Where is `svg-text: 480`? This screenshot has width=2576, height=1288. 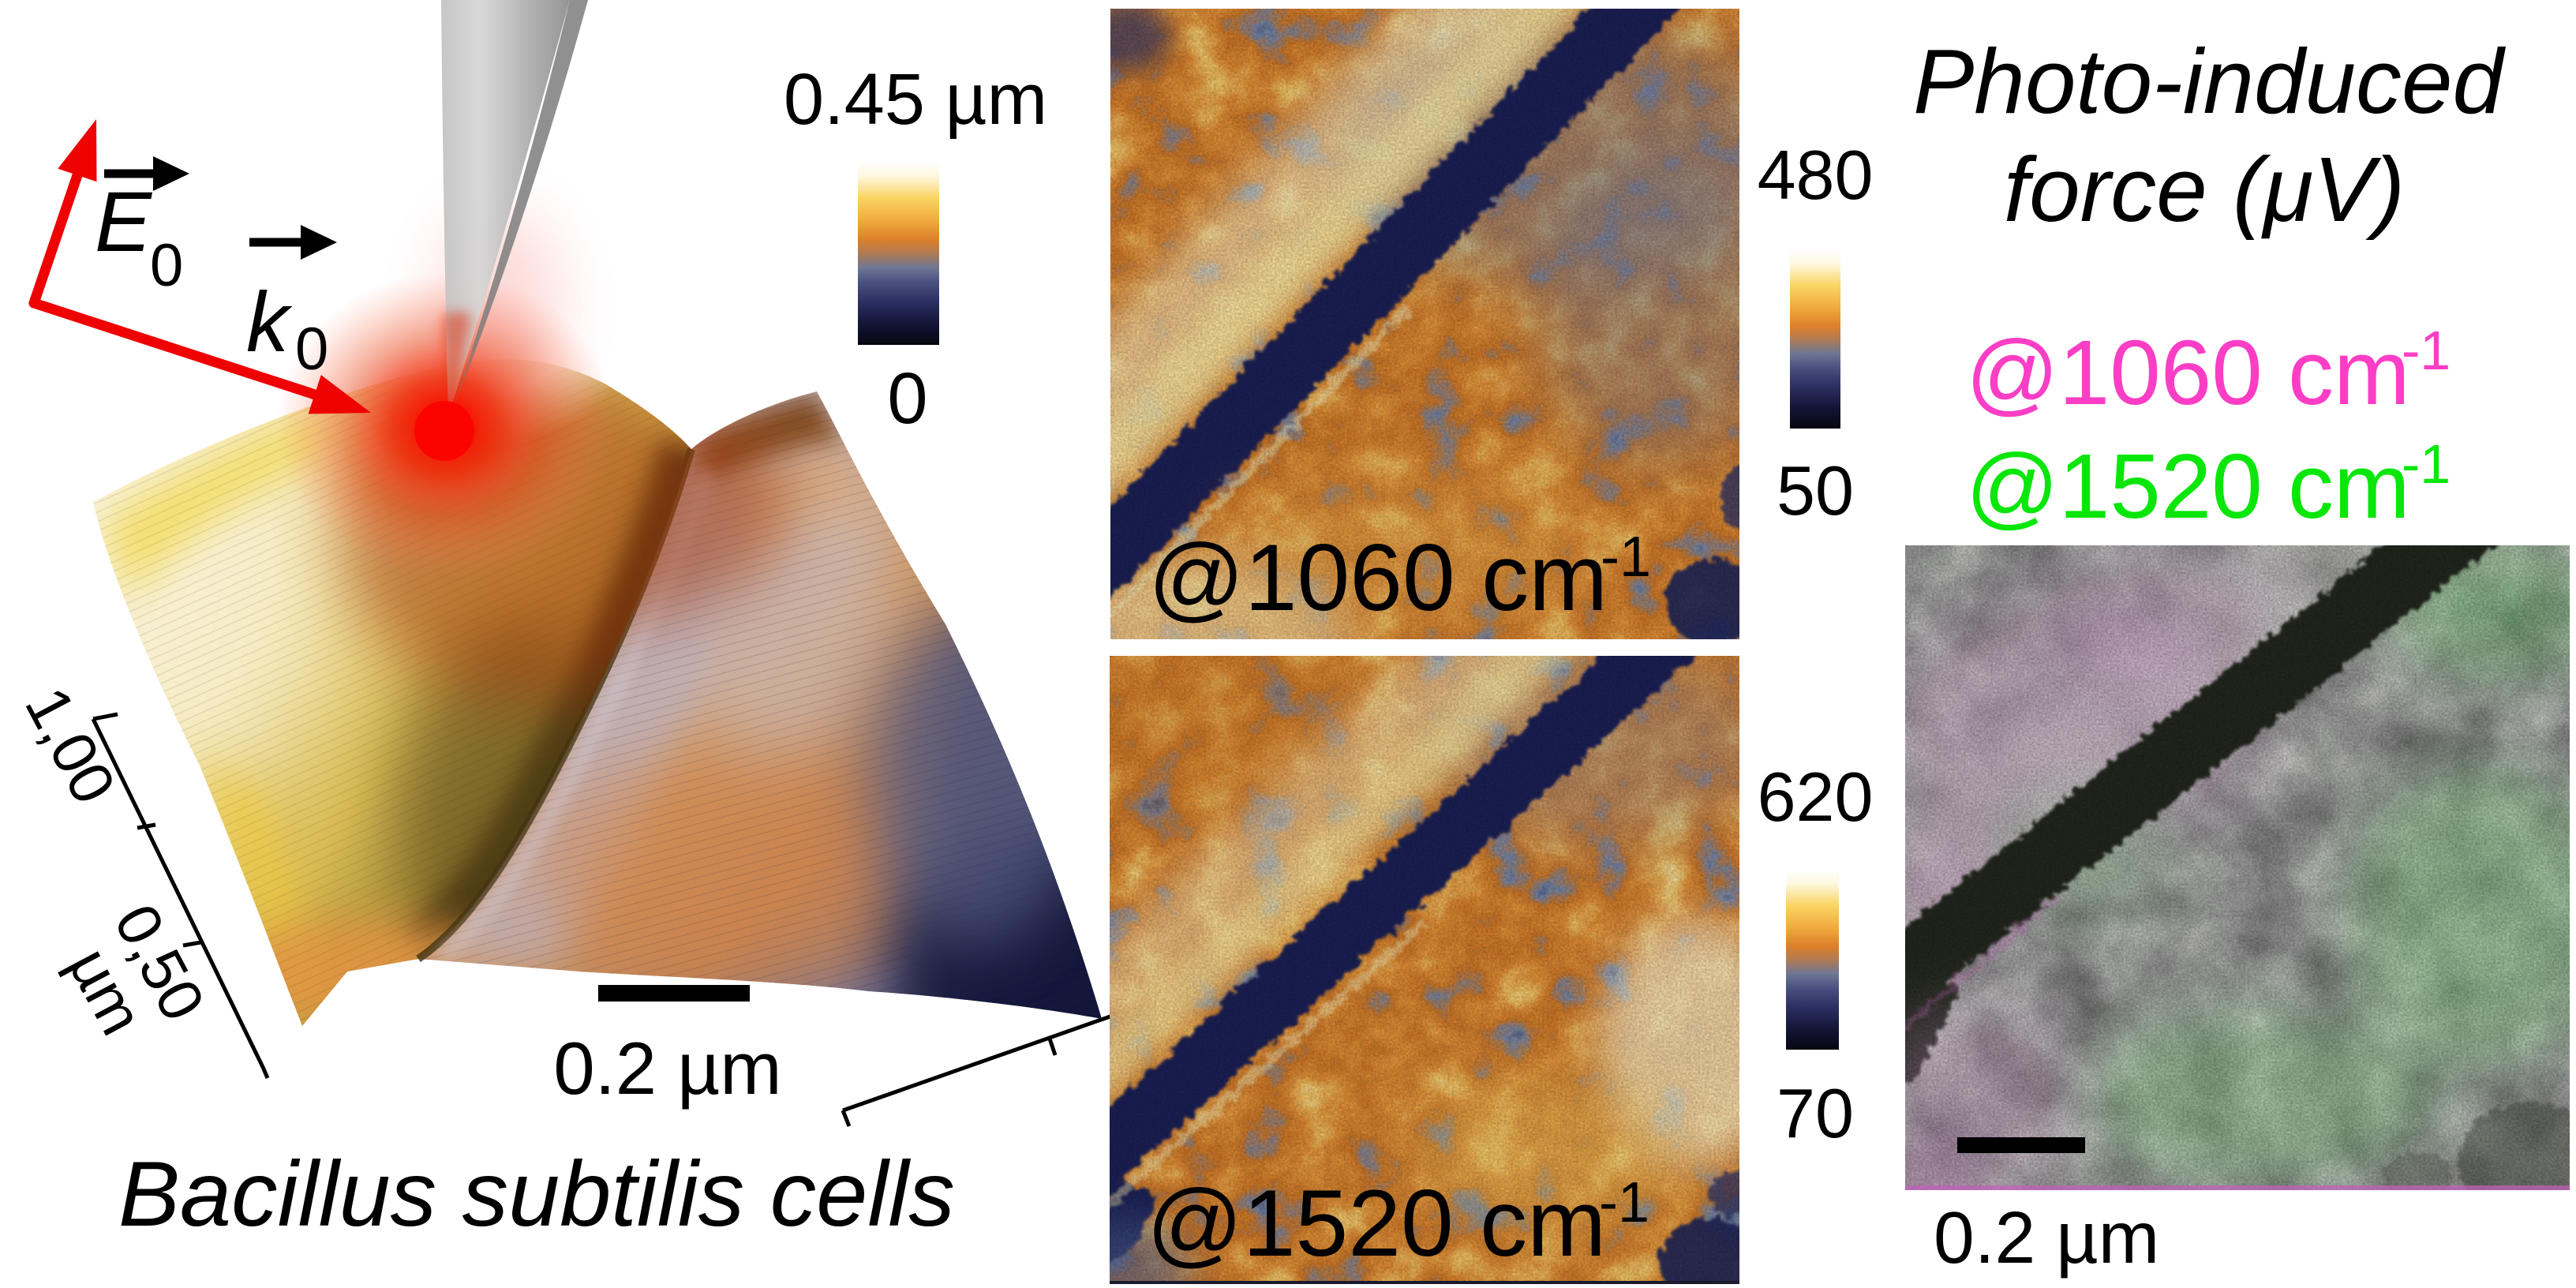 svg-text: 480 is located at coordinates (1816, 175).